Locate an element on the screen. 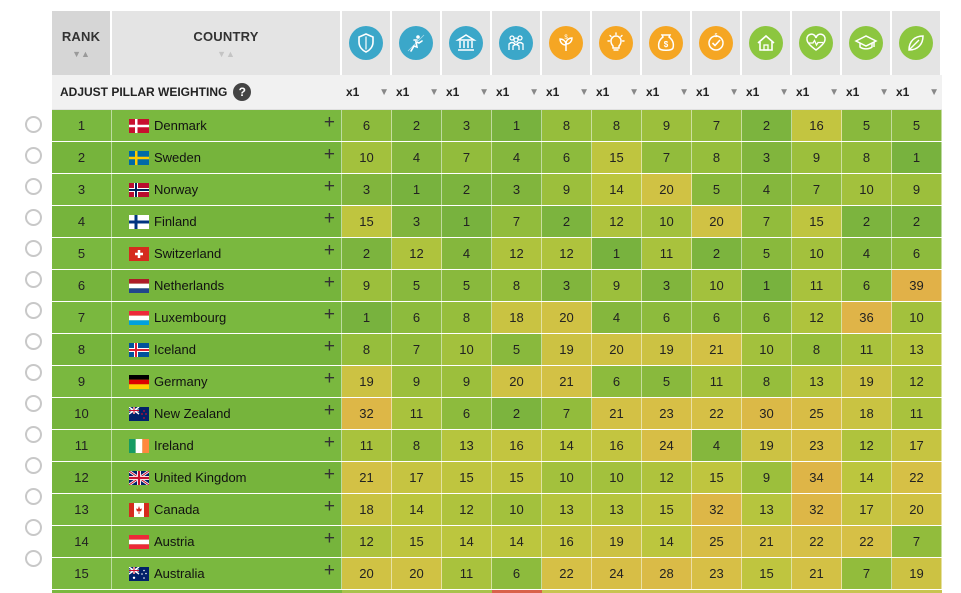 The height and width of the screenshot is (593, 961). weight-select-8: x1 ▼ is located at coordinates (717, 92).